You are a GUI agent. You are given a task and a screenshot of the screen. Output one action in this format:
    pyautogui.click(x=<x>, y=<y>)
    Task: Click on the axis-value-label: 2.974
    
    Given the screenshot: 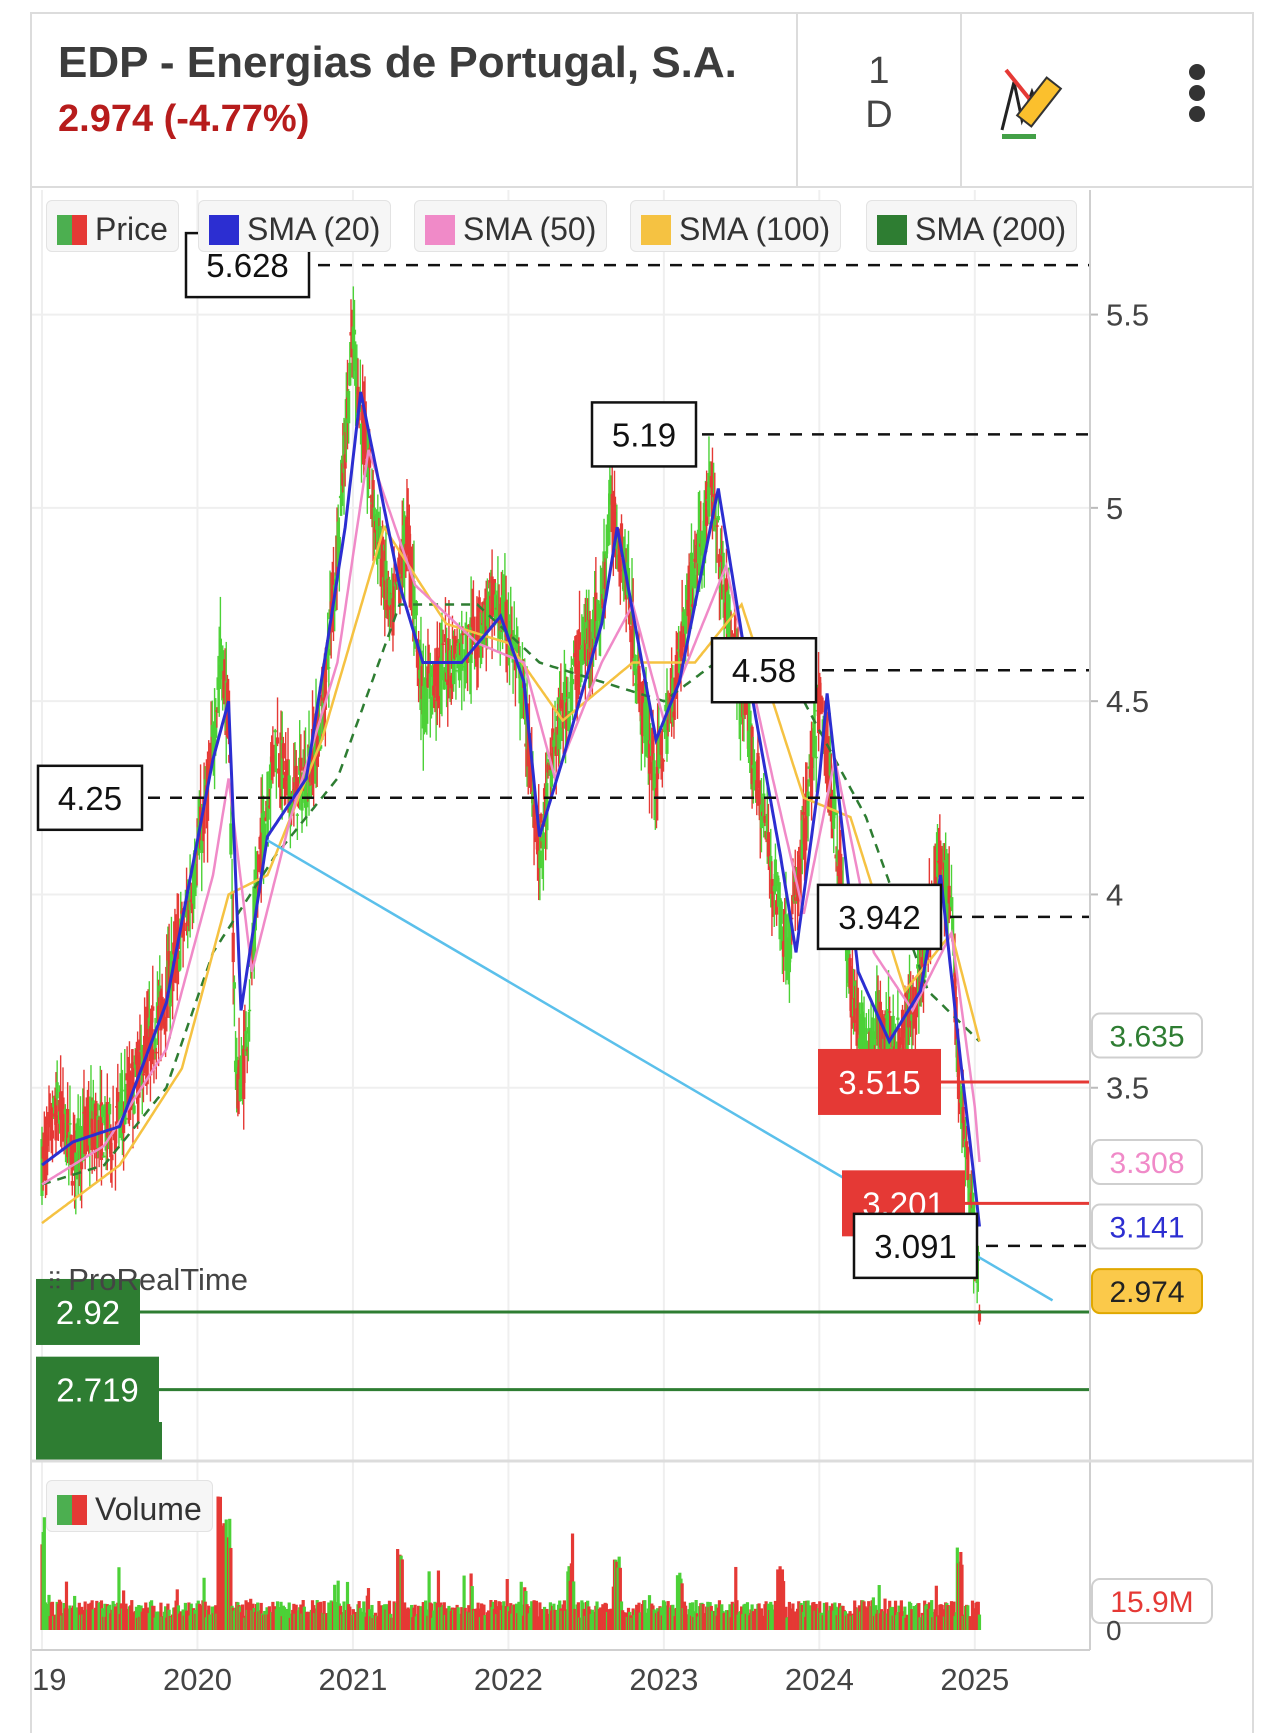 What is the action you would take?
    pyautogui.click(x=1146, y=1292)
    